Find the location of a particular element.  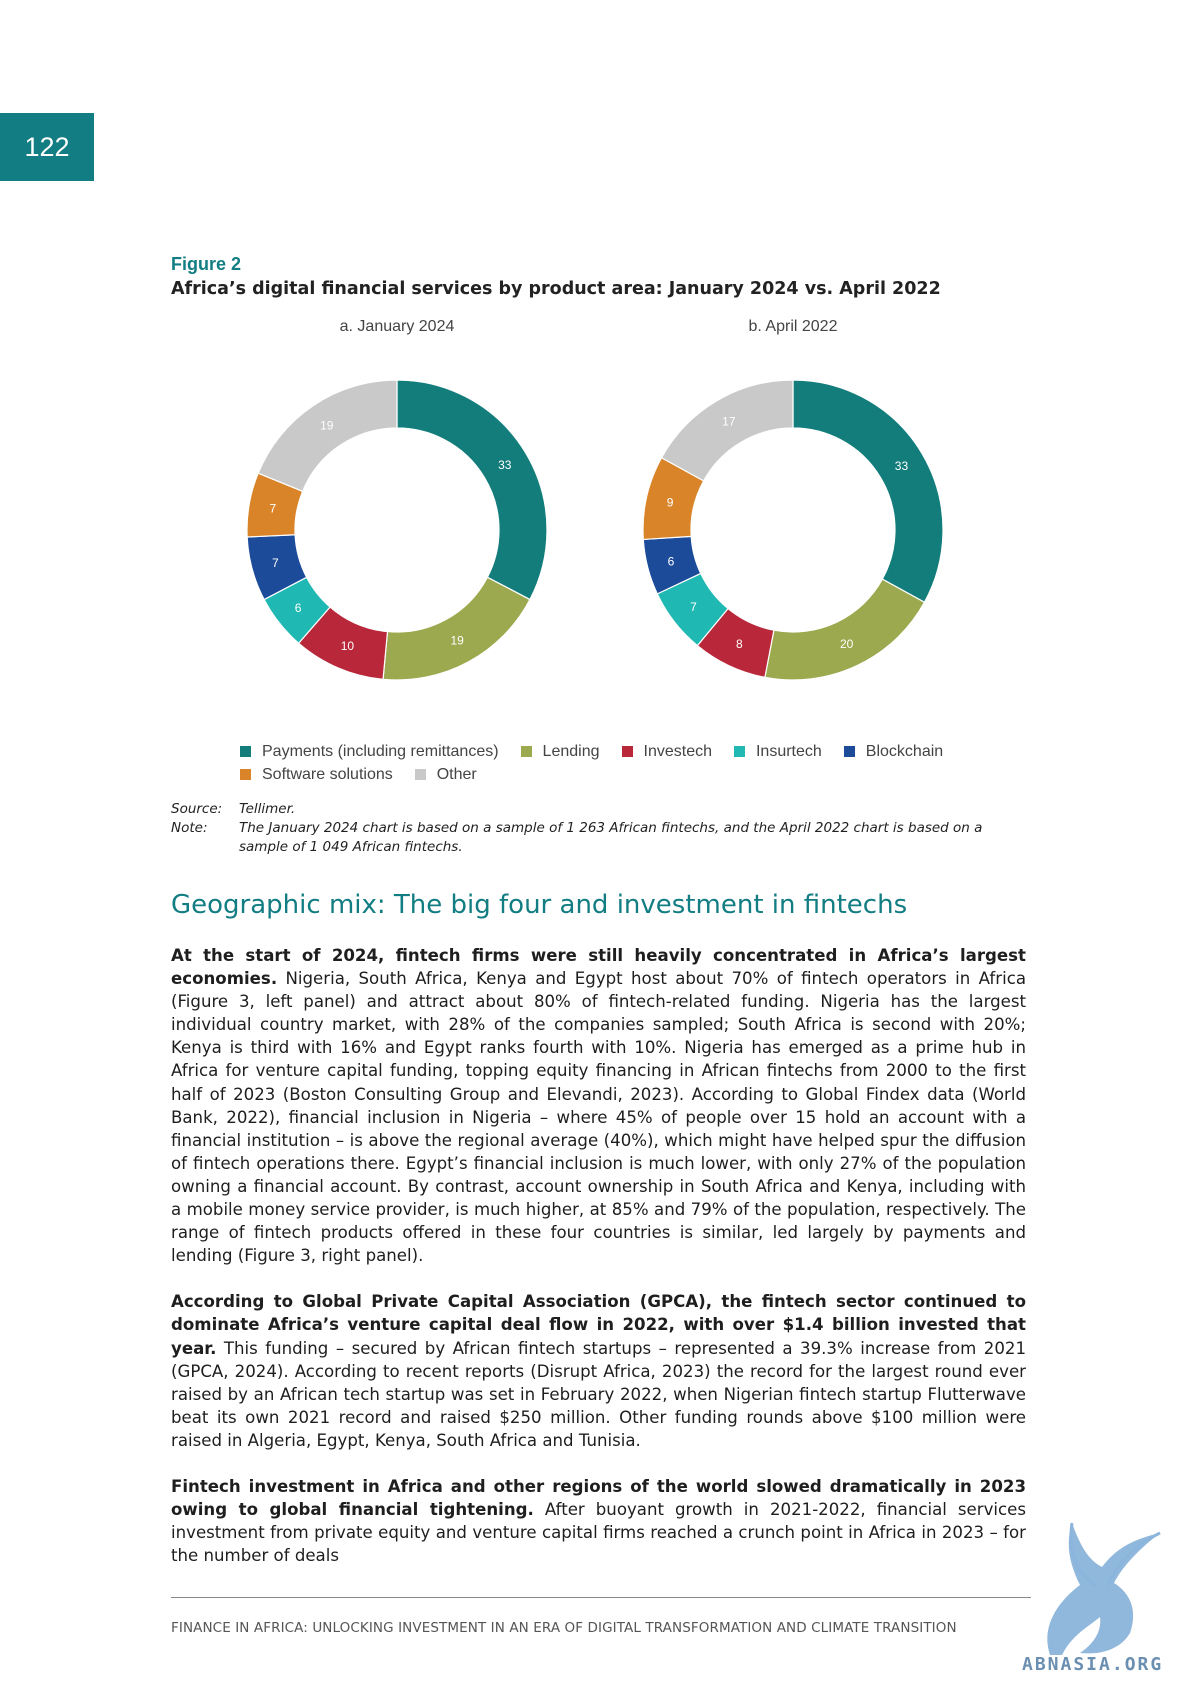

legend-label: Blockchain is located at coordinates (904, 751).